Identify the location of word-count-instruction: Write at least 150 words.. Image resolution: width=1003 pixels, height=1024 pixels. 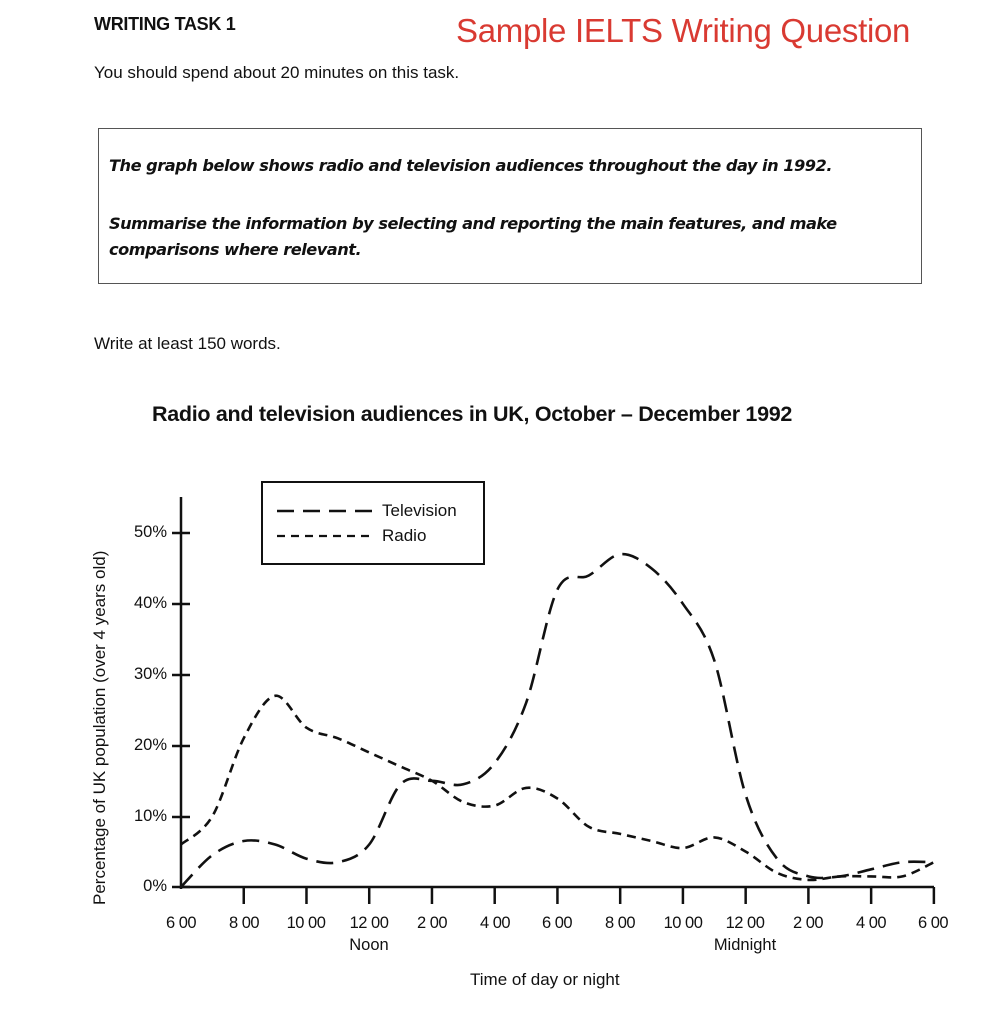
(187, 343).